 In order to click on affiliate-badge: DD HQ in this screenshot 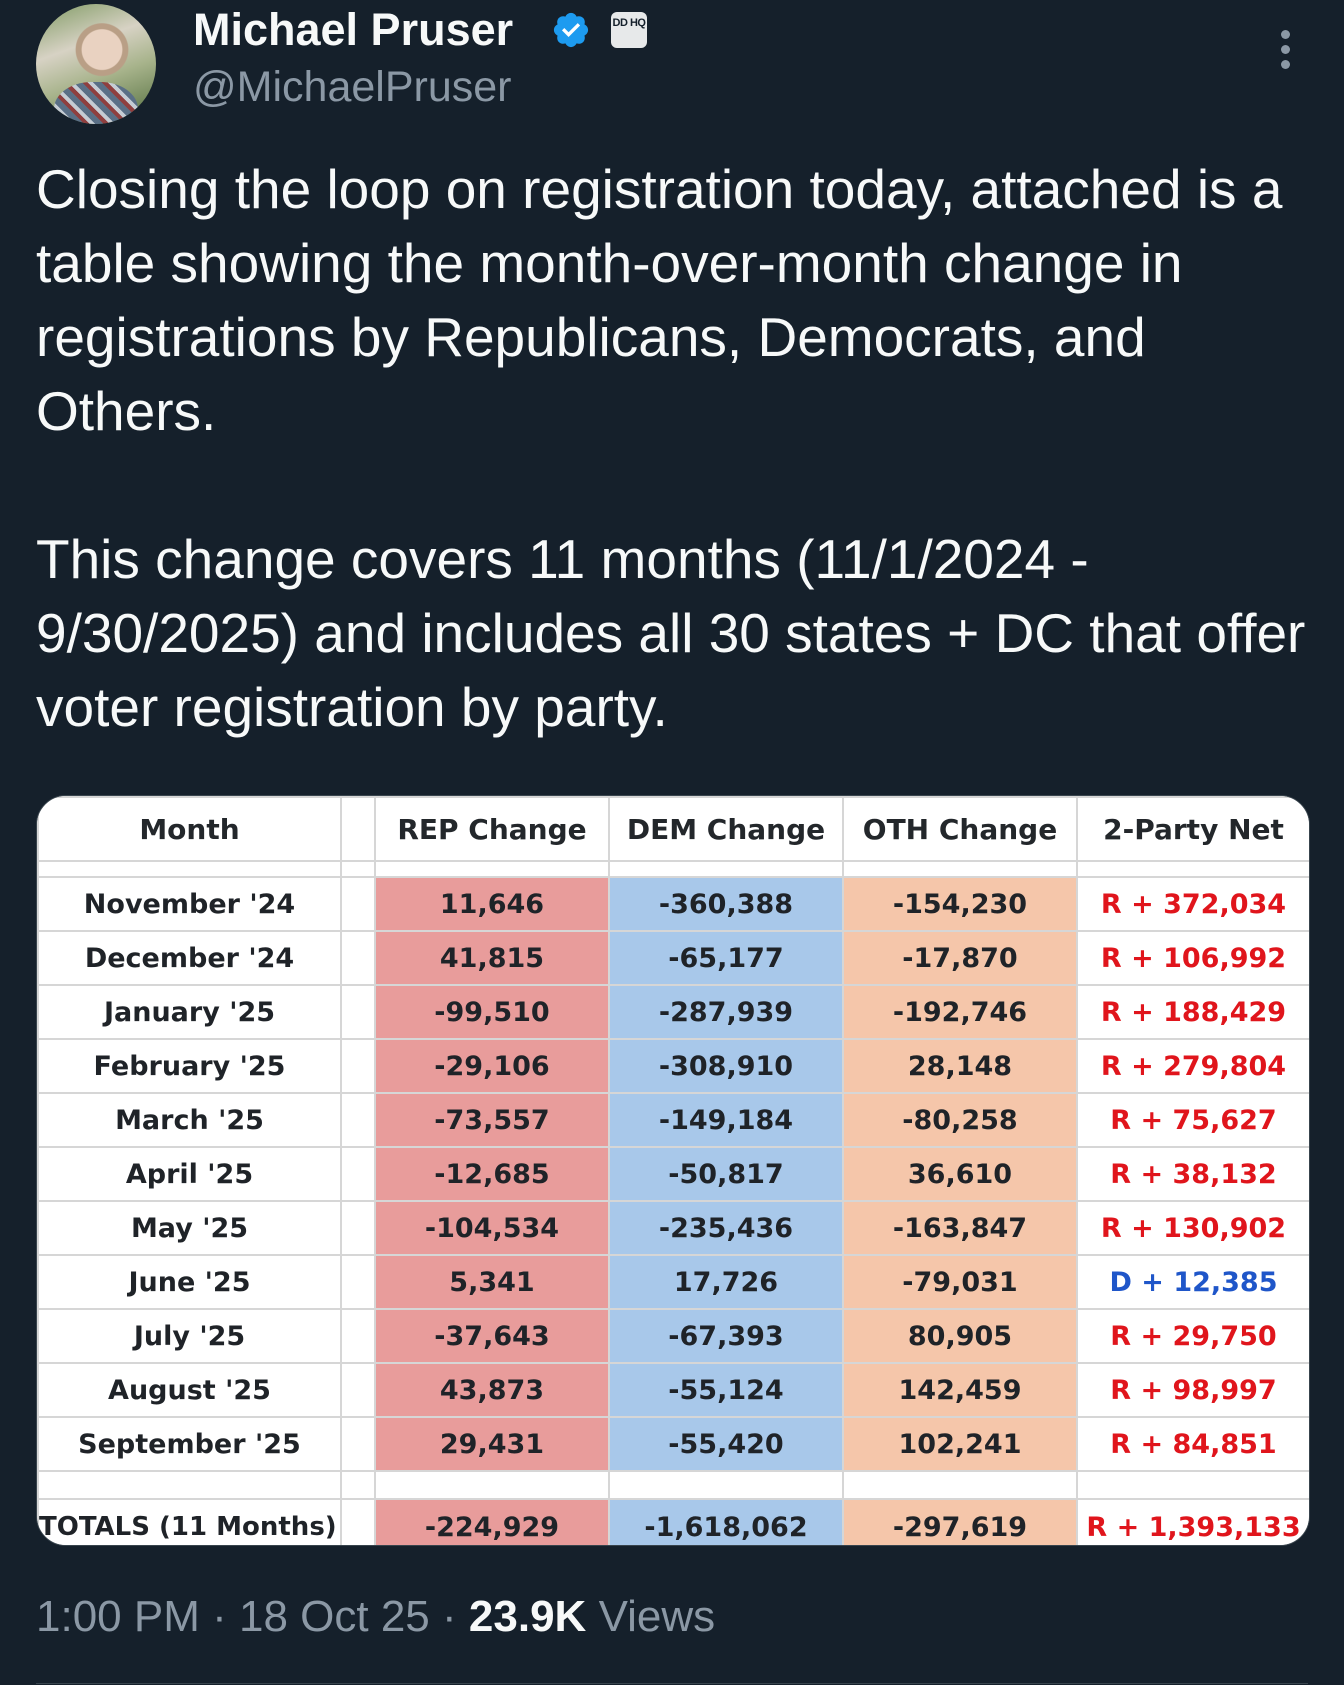, I will do `click(629, 30)`.